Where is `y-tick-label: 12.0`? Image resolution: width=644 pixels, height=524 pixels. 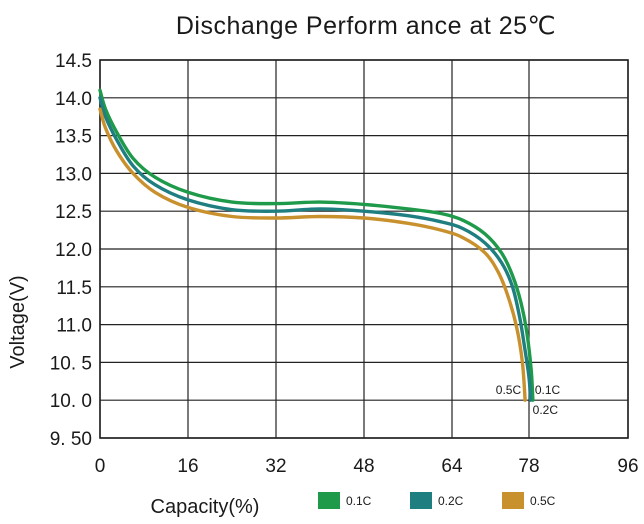 y-tick-label: 12.0 is located at coordinates (73, 250).